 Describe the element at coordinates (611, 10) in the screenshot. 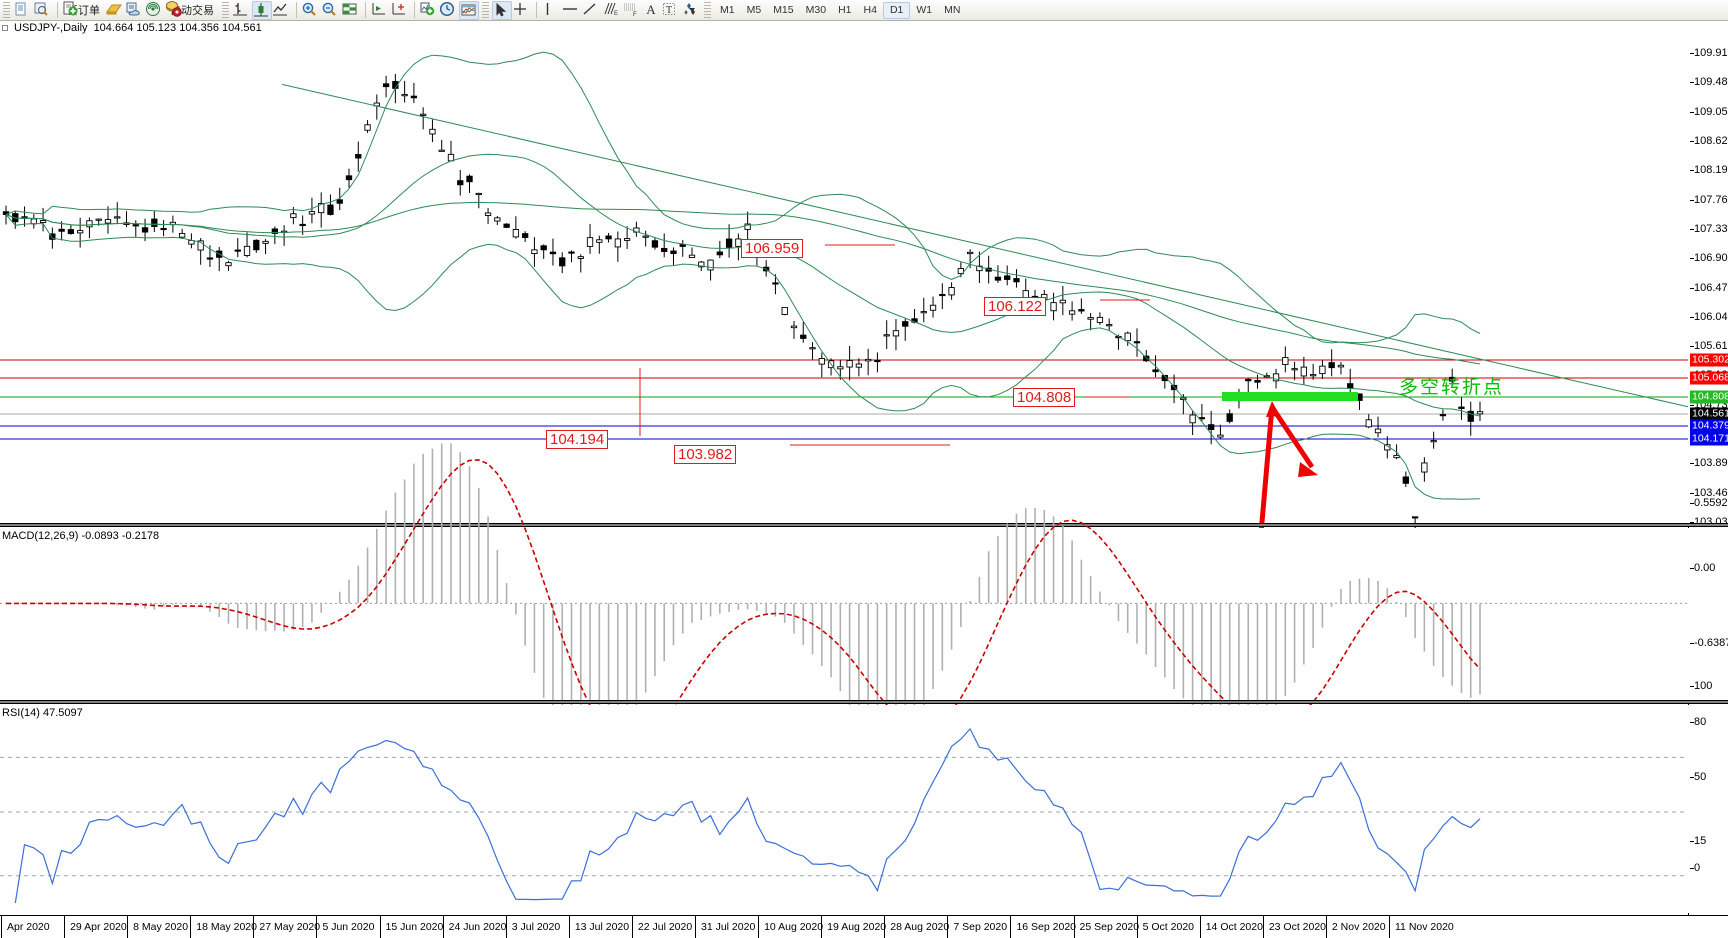

I see `fibonacci-icon: E` at that location.